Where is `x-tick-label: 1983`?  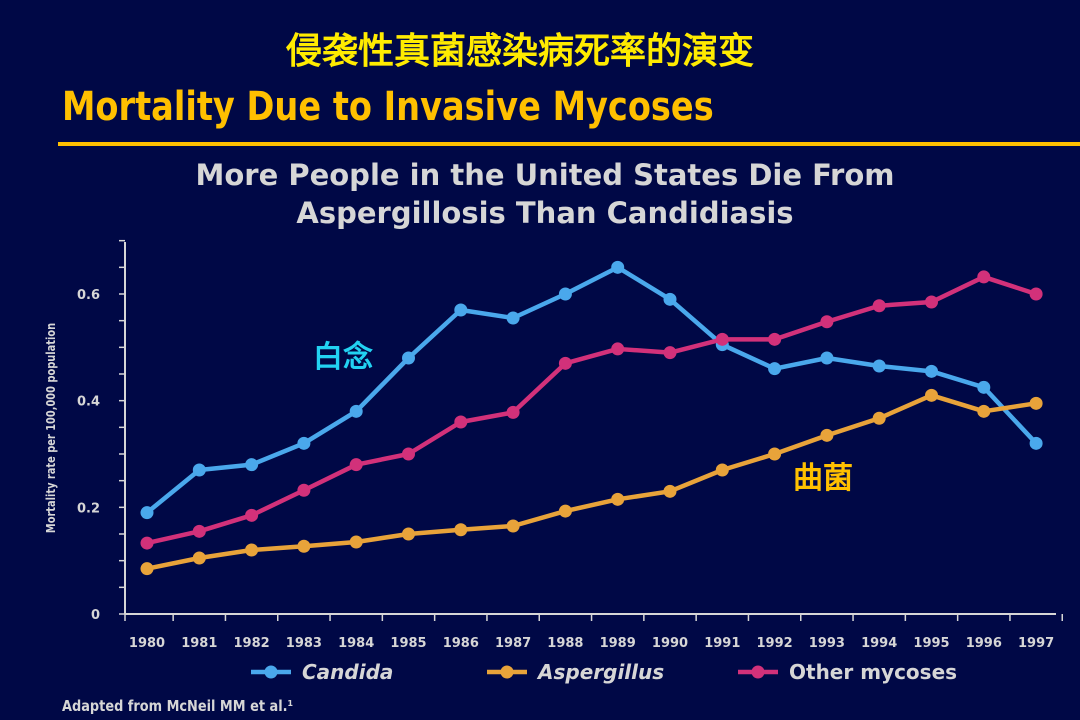
x-tick-label: 1983 is located at coordinates (304, 643).